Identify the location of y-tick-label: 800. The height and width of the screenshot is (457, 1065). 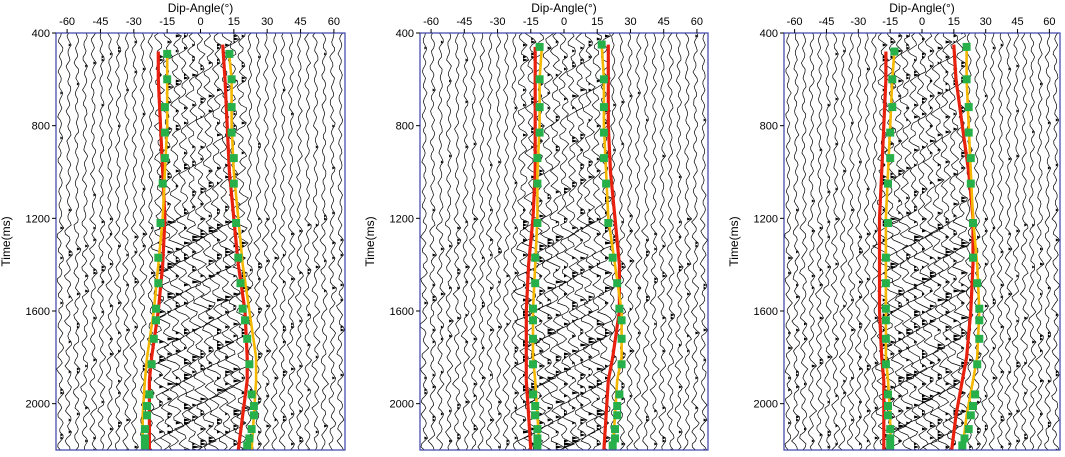
(769, 127).